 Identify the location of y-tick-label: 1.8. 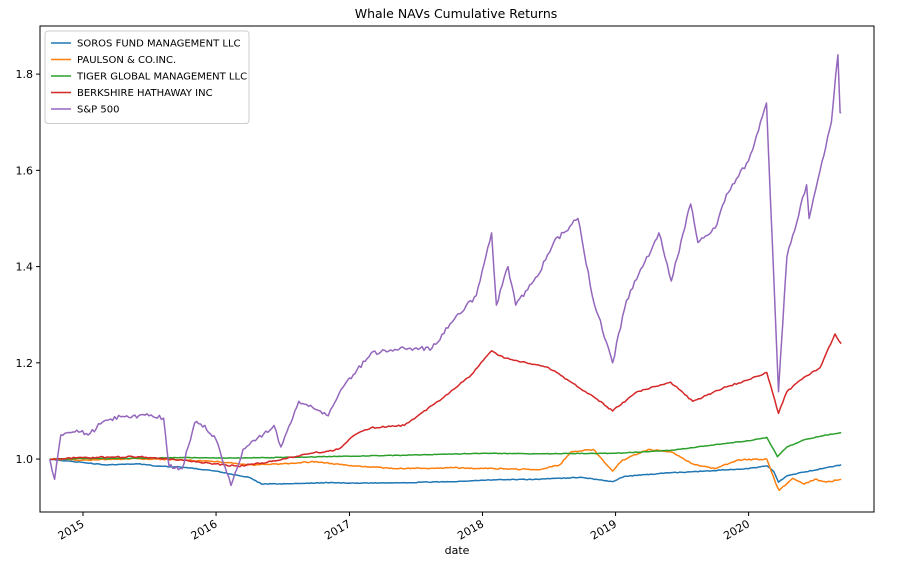
(25, 74).